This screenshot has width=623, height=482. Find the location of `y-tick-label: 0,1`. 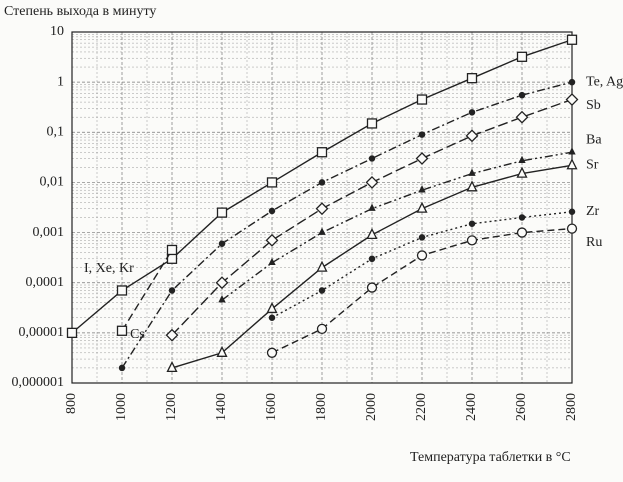

y-tick-label: 0,1 is located at coordinates (56, 132).